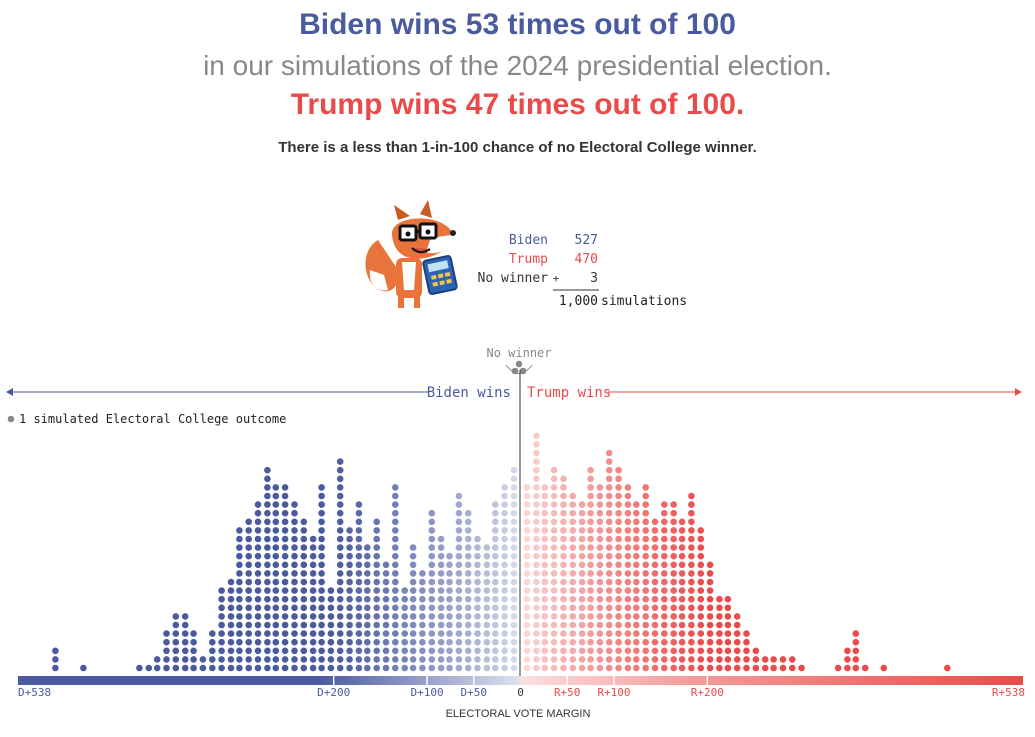 Image resolution: width=1035 pixels, height=737 pixels. I want to click on legend-text: 1 simulated Electoral College outcome, so click(152, 419).